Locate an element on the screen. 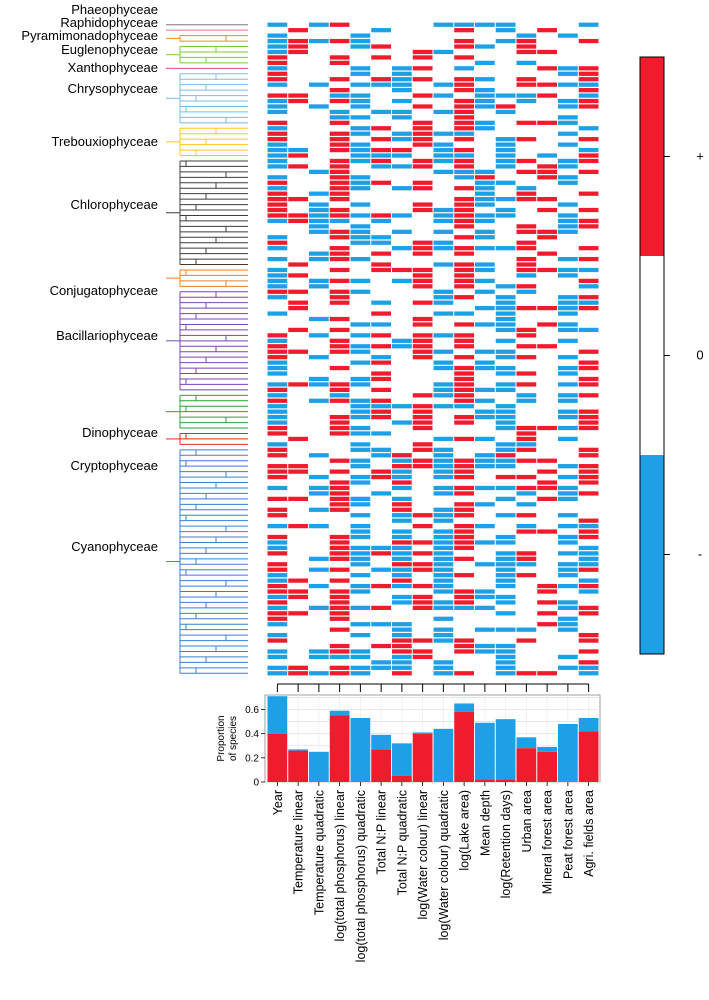 The image size is (709, 1000). bar-negative is located at coordinates (360, 749).